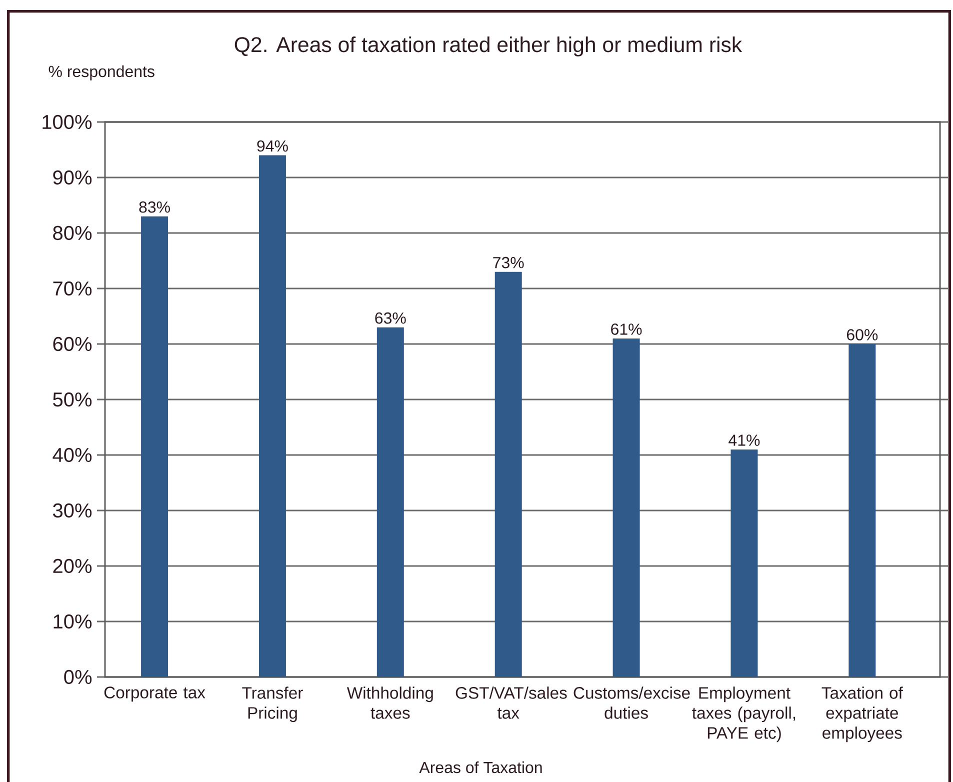 Image resolution: width=953 pixels, height=782 pixels. Describe the element at coordinates (632, 702) in the screenshot. I see `x-tick-label: Customs/excise duties` at that location.